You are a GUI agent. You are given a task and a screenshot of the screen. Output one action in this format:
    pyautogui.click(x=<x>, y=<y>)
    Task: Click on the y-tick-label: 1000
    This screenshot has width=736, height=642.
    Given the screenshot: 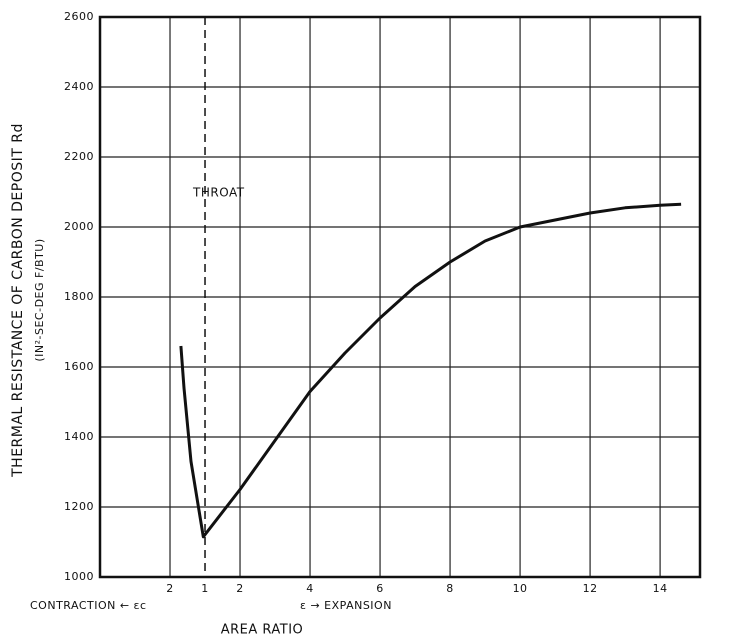 What is the action you would take?
    pyautogui.click(x=79, y=576)
    